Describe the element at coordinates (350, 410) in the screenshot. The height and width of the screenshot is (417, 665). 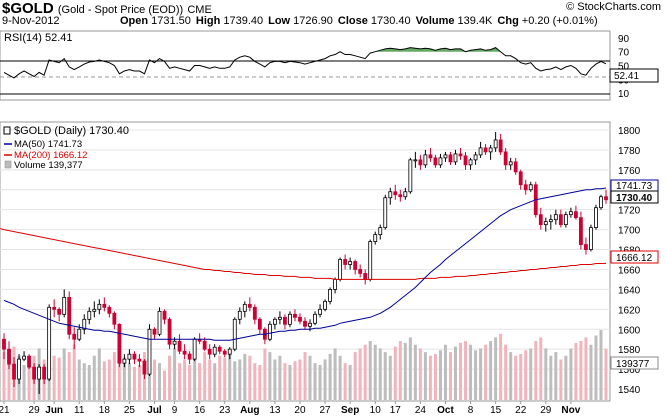
I see `x-tick-label: Sep` at that location.